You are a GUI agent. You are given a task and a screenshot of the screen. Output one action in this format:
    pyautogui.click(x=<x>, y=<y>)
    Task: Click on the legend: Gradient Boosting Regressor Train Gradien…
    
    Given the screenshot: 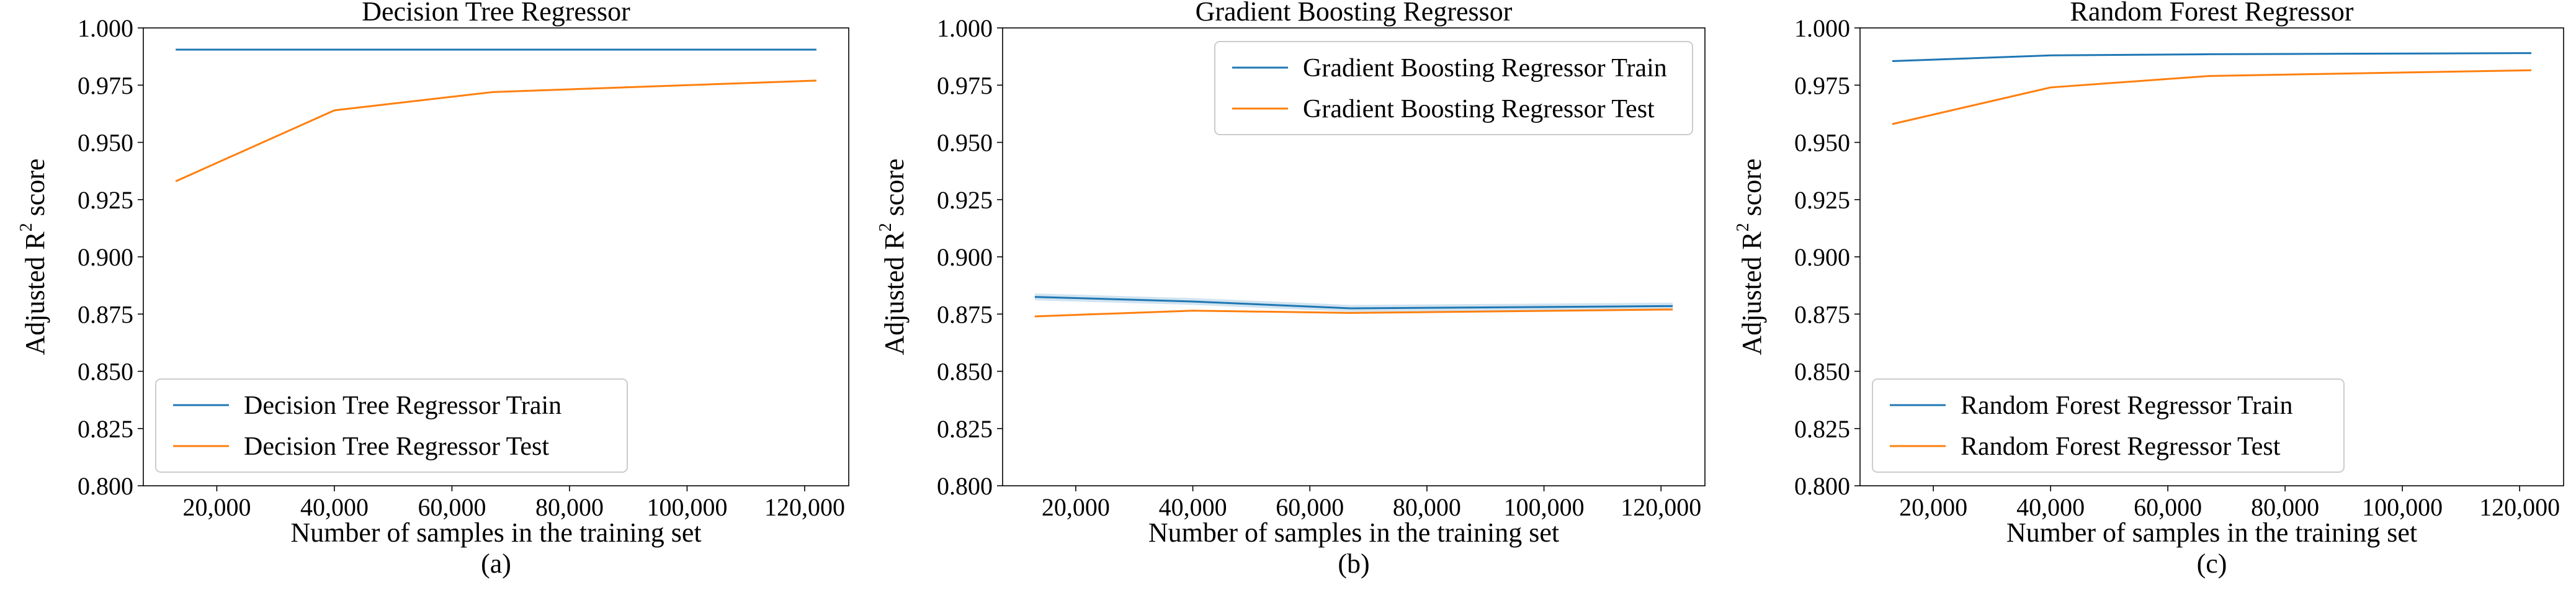 What is the action you would take?
    pyautogui.click(x=1453, y=88)
    